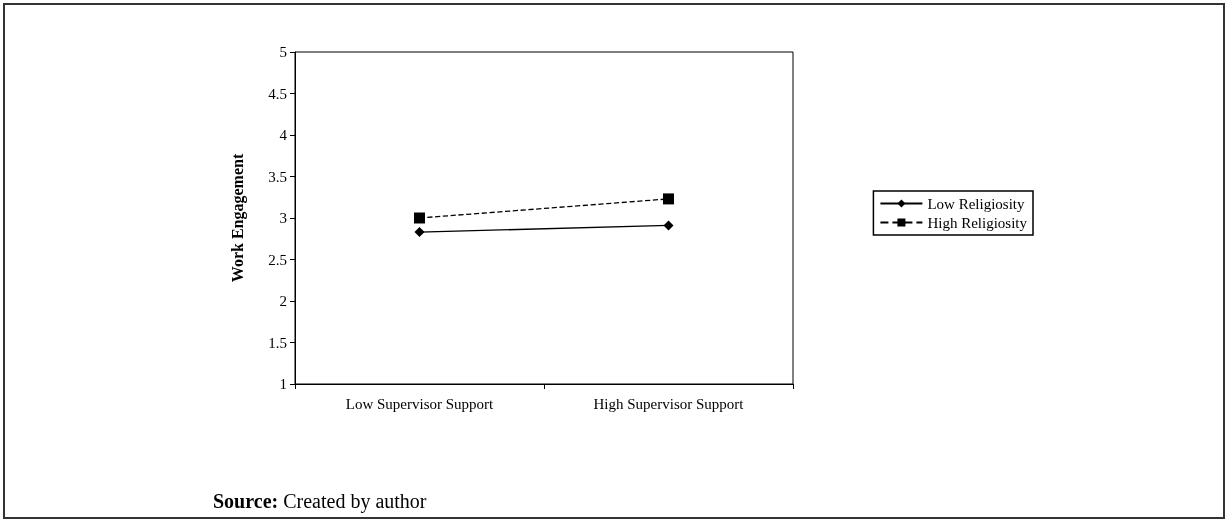 The image size is (1230, 524). What do you see at coordinates (283, 135) in the screenshot?
I see `y-tick-label: 4` at bounding box center [283, 135].